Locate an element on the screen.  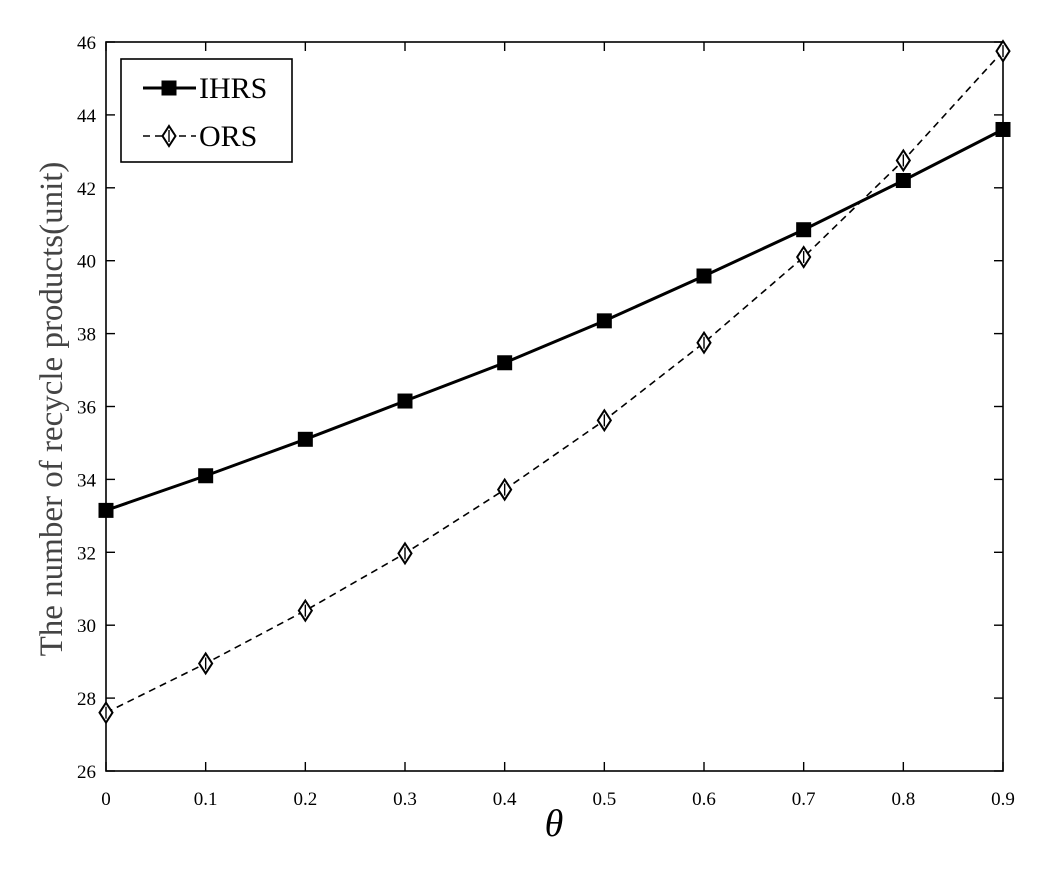
x-tick-label: 0.2 is located at coordinates (305, 799).